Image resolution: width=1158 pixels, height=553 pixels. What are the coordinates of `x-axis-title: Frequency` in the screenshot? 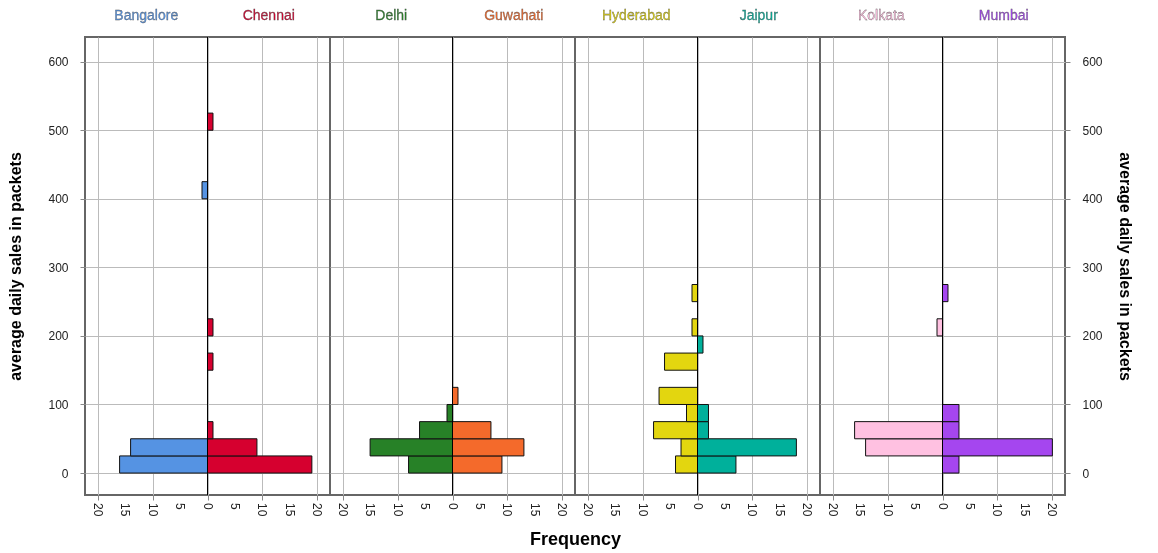 It's located at (575, 539).